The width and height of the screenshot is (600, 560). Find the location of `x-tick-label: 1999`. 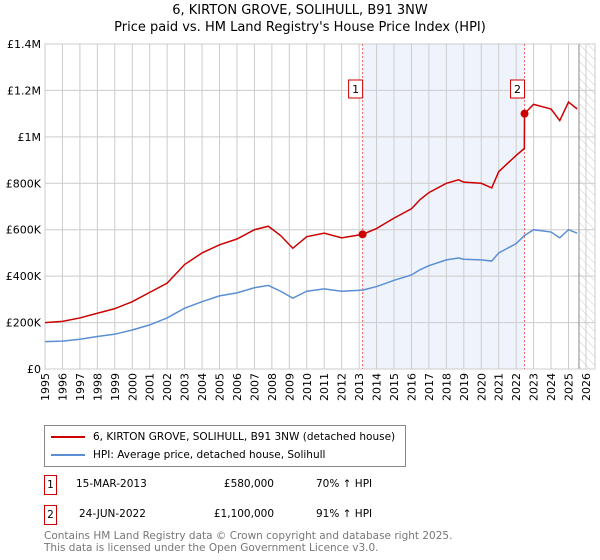

x-tick-label: 1999 is located at coordinates (115, 387).